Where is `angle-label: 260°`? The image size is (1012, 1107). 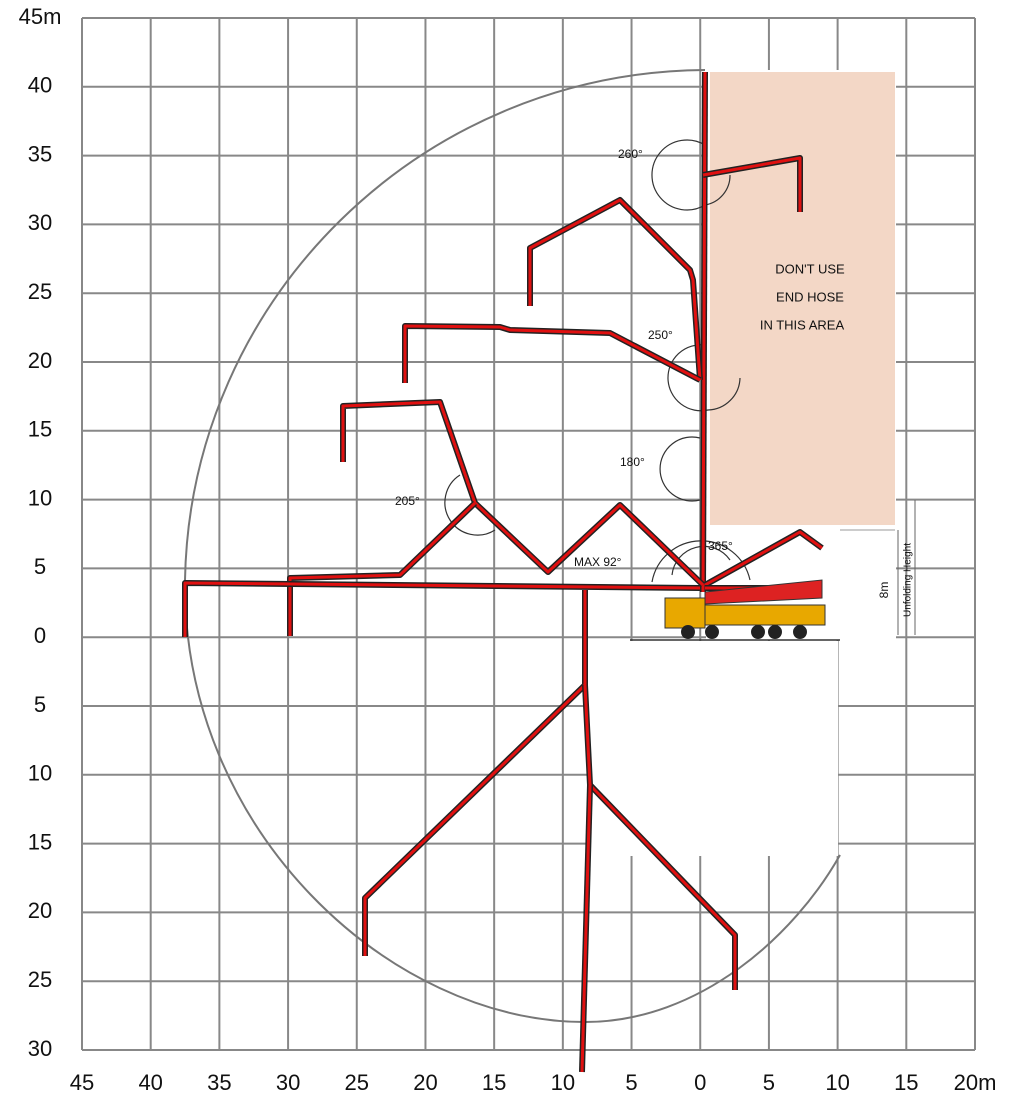 angle-label: 260° is located at coordinates (630, 154).